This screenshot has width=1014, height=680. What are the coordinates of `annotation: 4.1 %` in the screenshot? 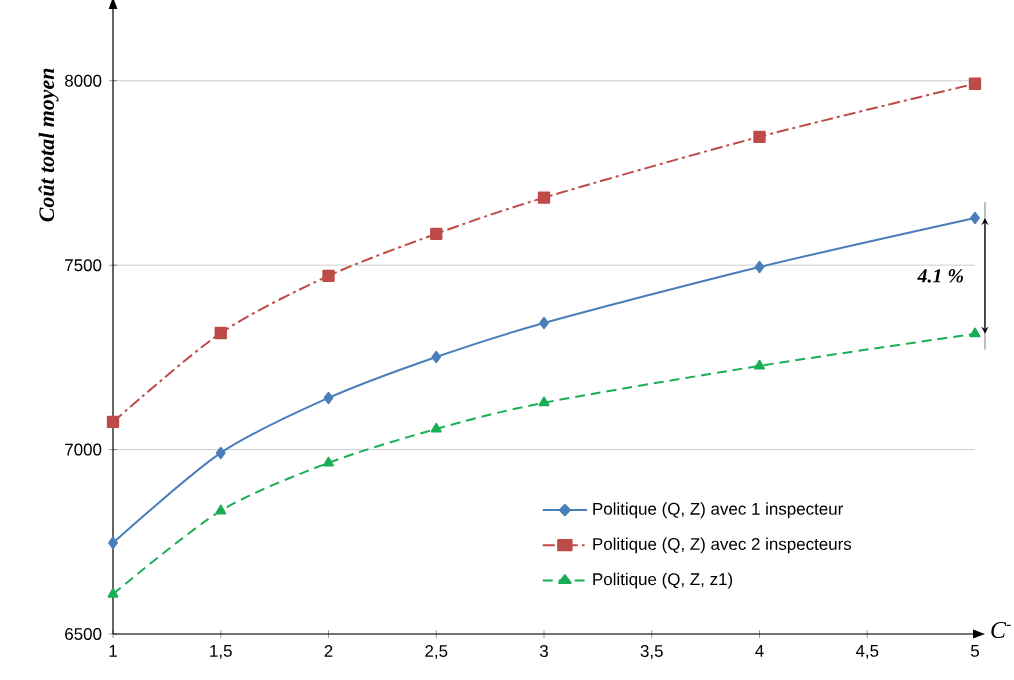 It's located at (940, 276).